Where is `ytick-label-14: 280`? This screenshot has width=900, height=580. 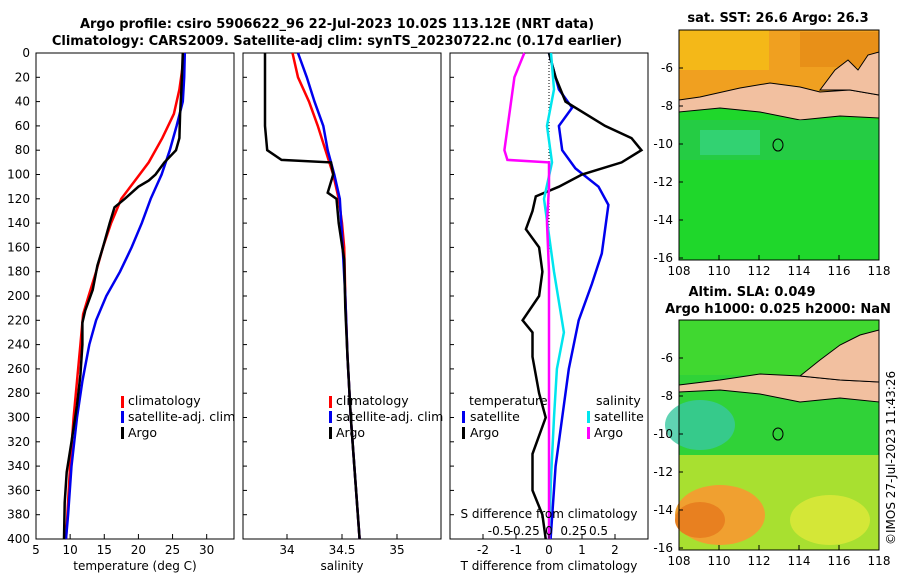
ytick-label-14: 280 is located at coordinates (18, 393).